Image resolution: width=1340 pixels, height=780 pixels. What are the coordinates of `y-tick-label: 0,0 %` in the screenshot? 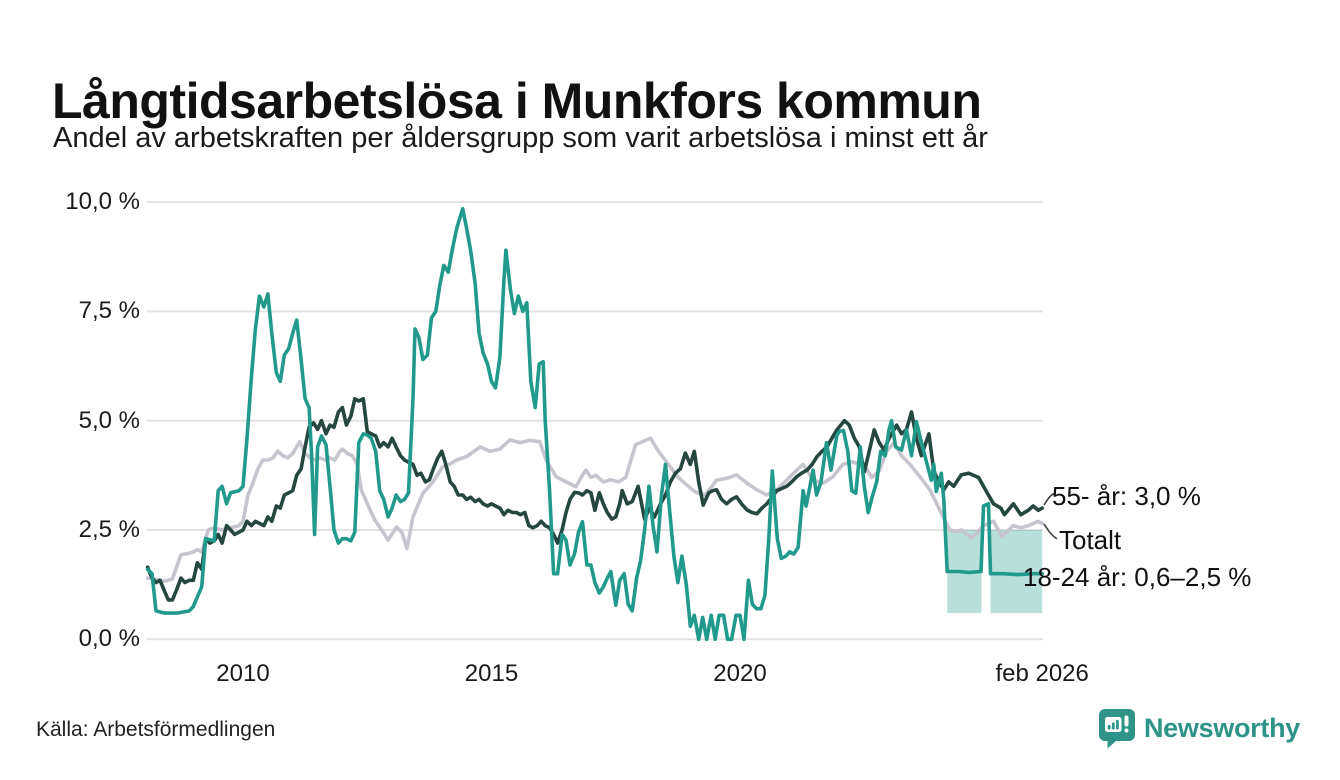 It's located at (109, 639).